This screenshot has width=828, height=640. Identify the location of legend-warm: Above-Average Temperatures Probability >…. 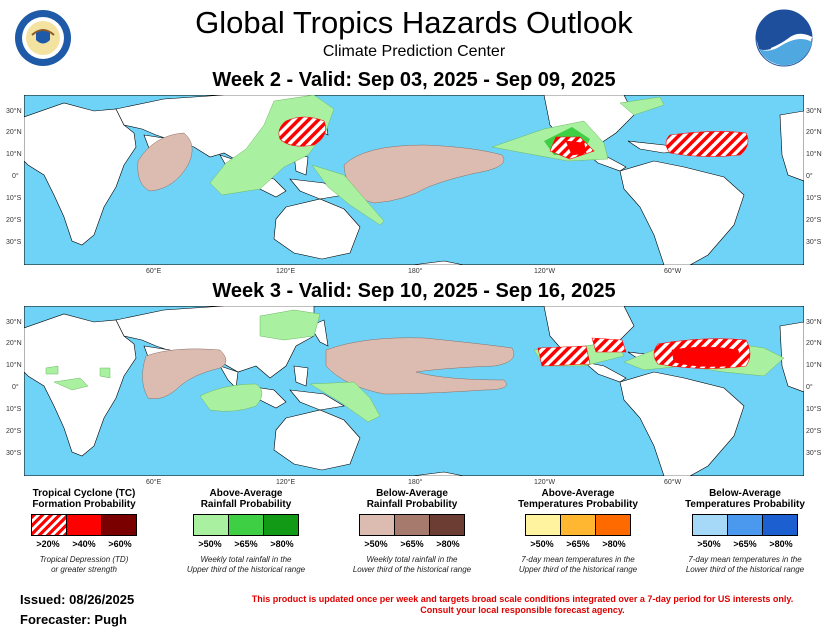
(578, 531).